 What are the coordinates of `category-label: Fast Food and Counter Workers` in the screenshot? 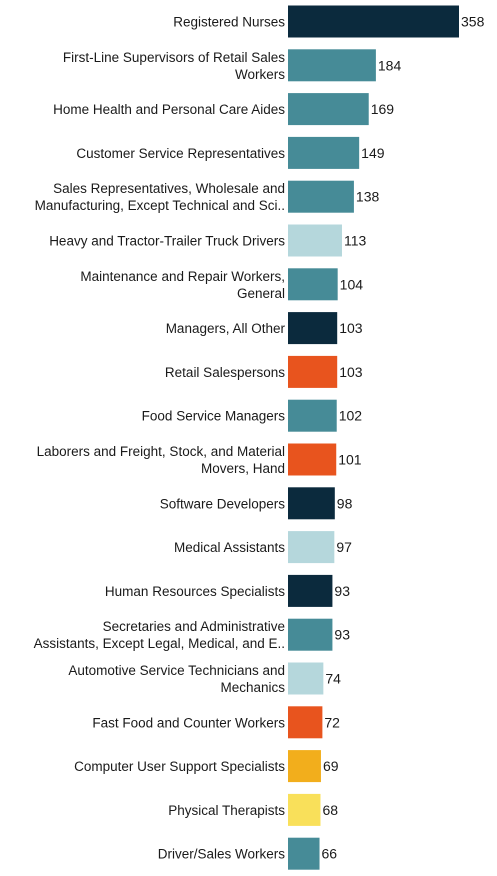 It's located at (188, 722).